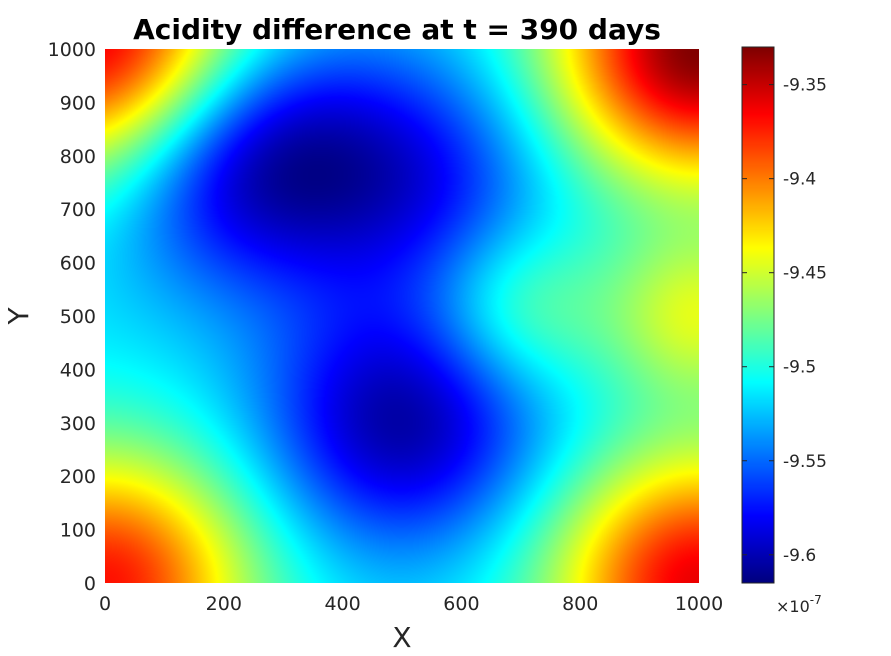 This screenshot has width=891, height=656. Describe the element at coordinates (799, 180) in the screenshot. I see `colorbar-tick-label: -9.4` at that location.